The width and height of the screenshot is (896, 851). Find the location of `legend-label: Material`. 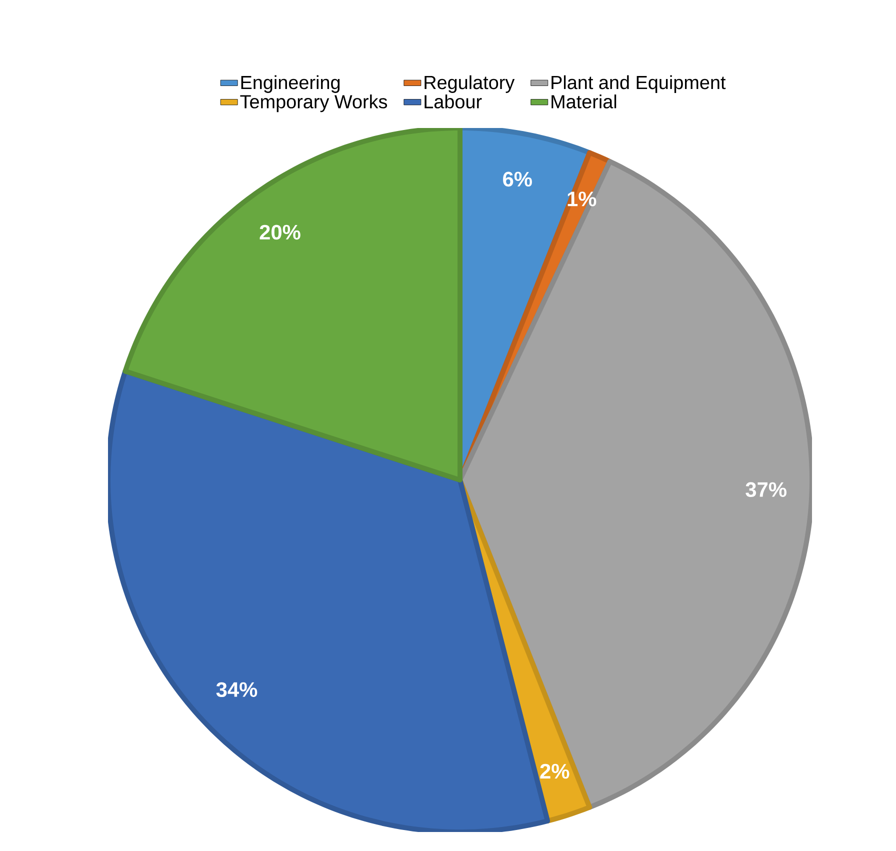

legend-label: Material is located at coordinates (584, 101).